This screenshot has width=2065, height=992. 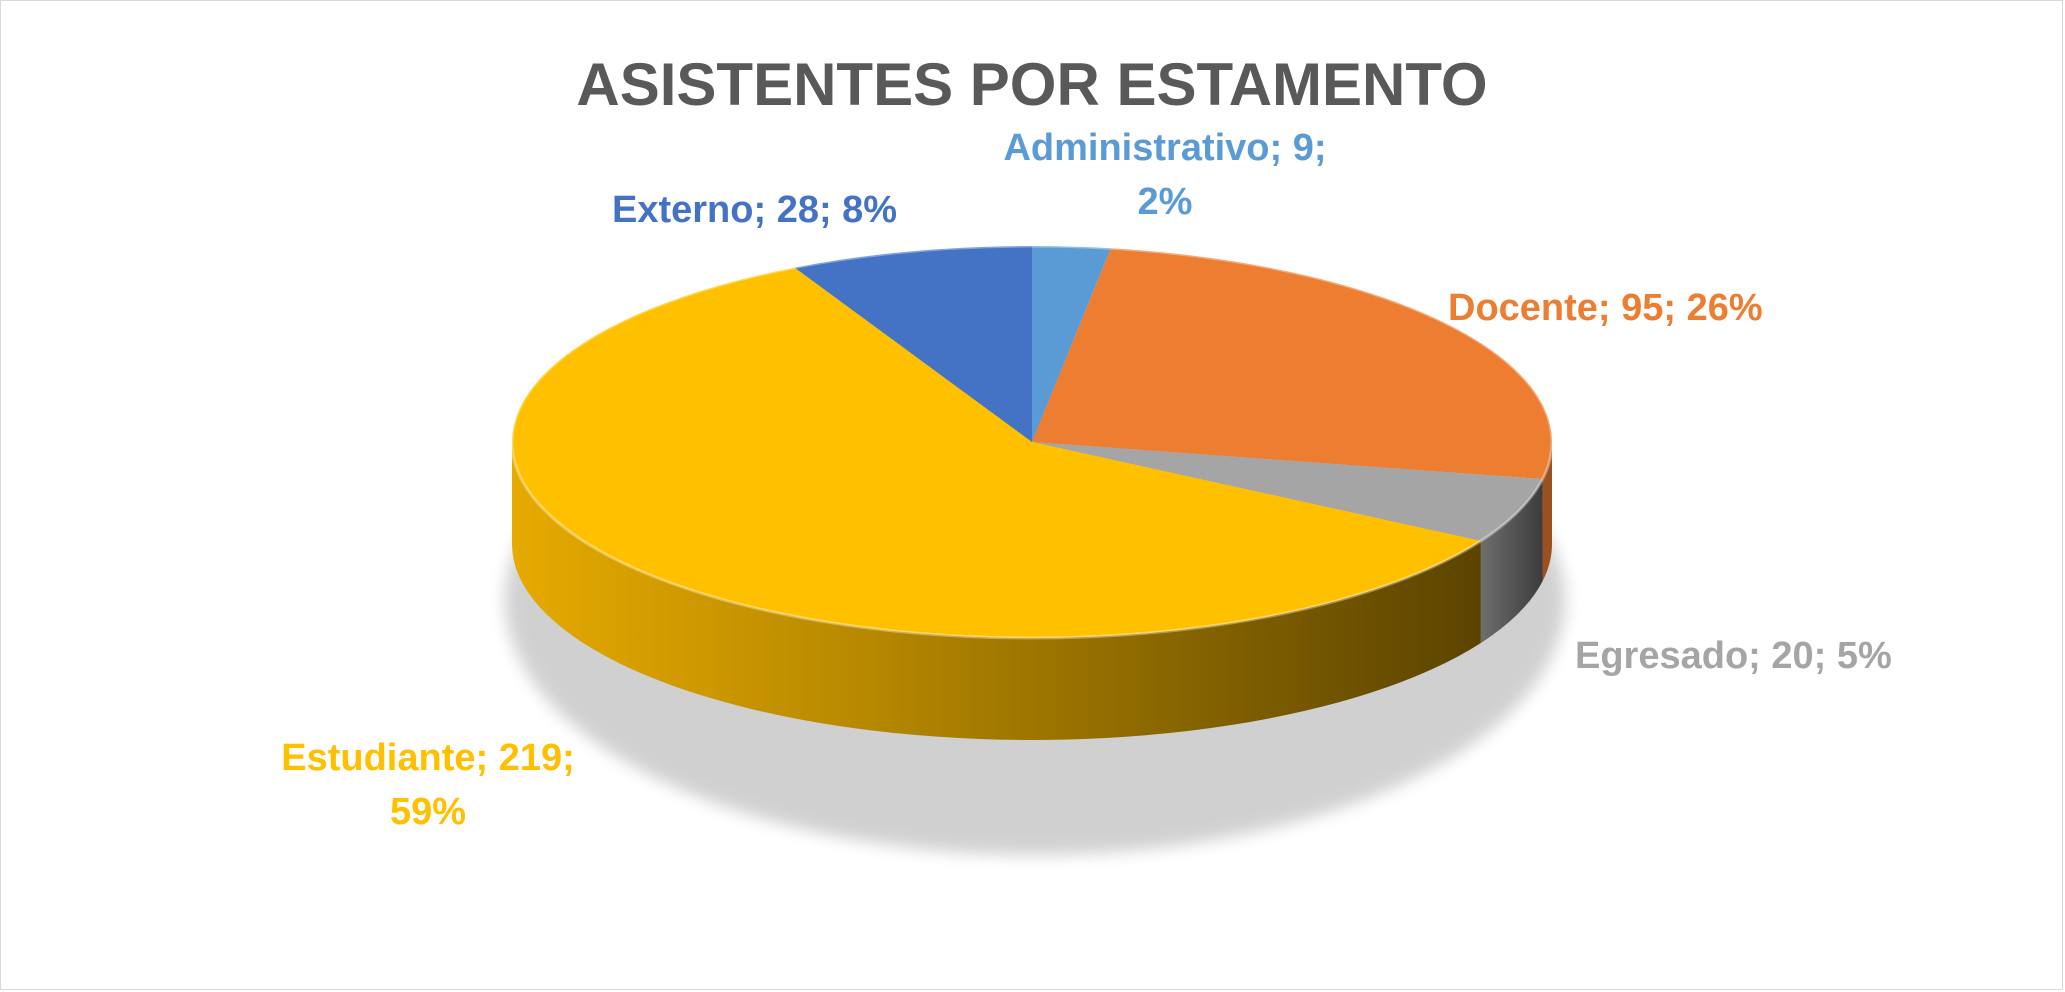 I want to click on side-egresado, so click(x=1511, y=561).